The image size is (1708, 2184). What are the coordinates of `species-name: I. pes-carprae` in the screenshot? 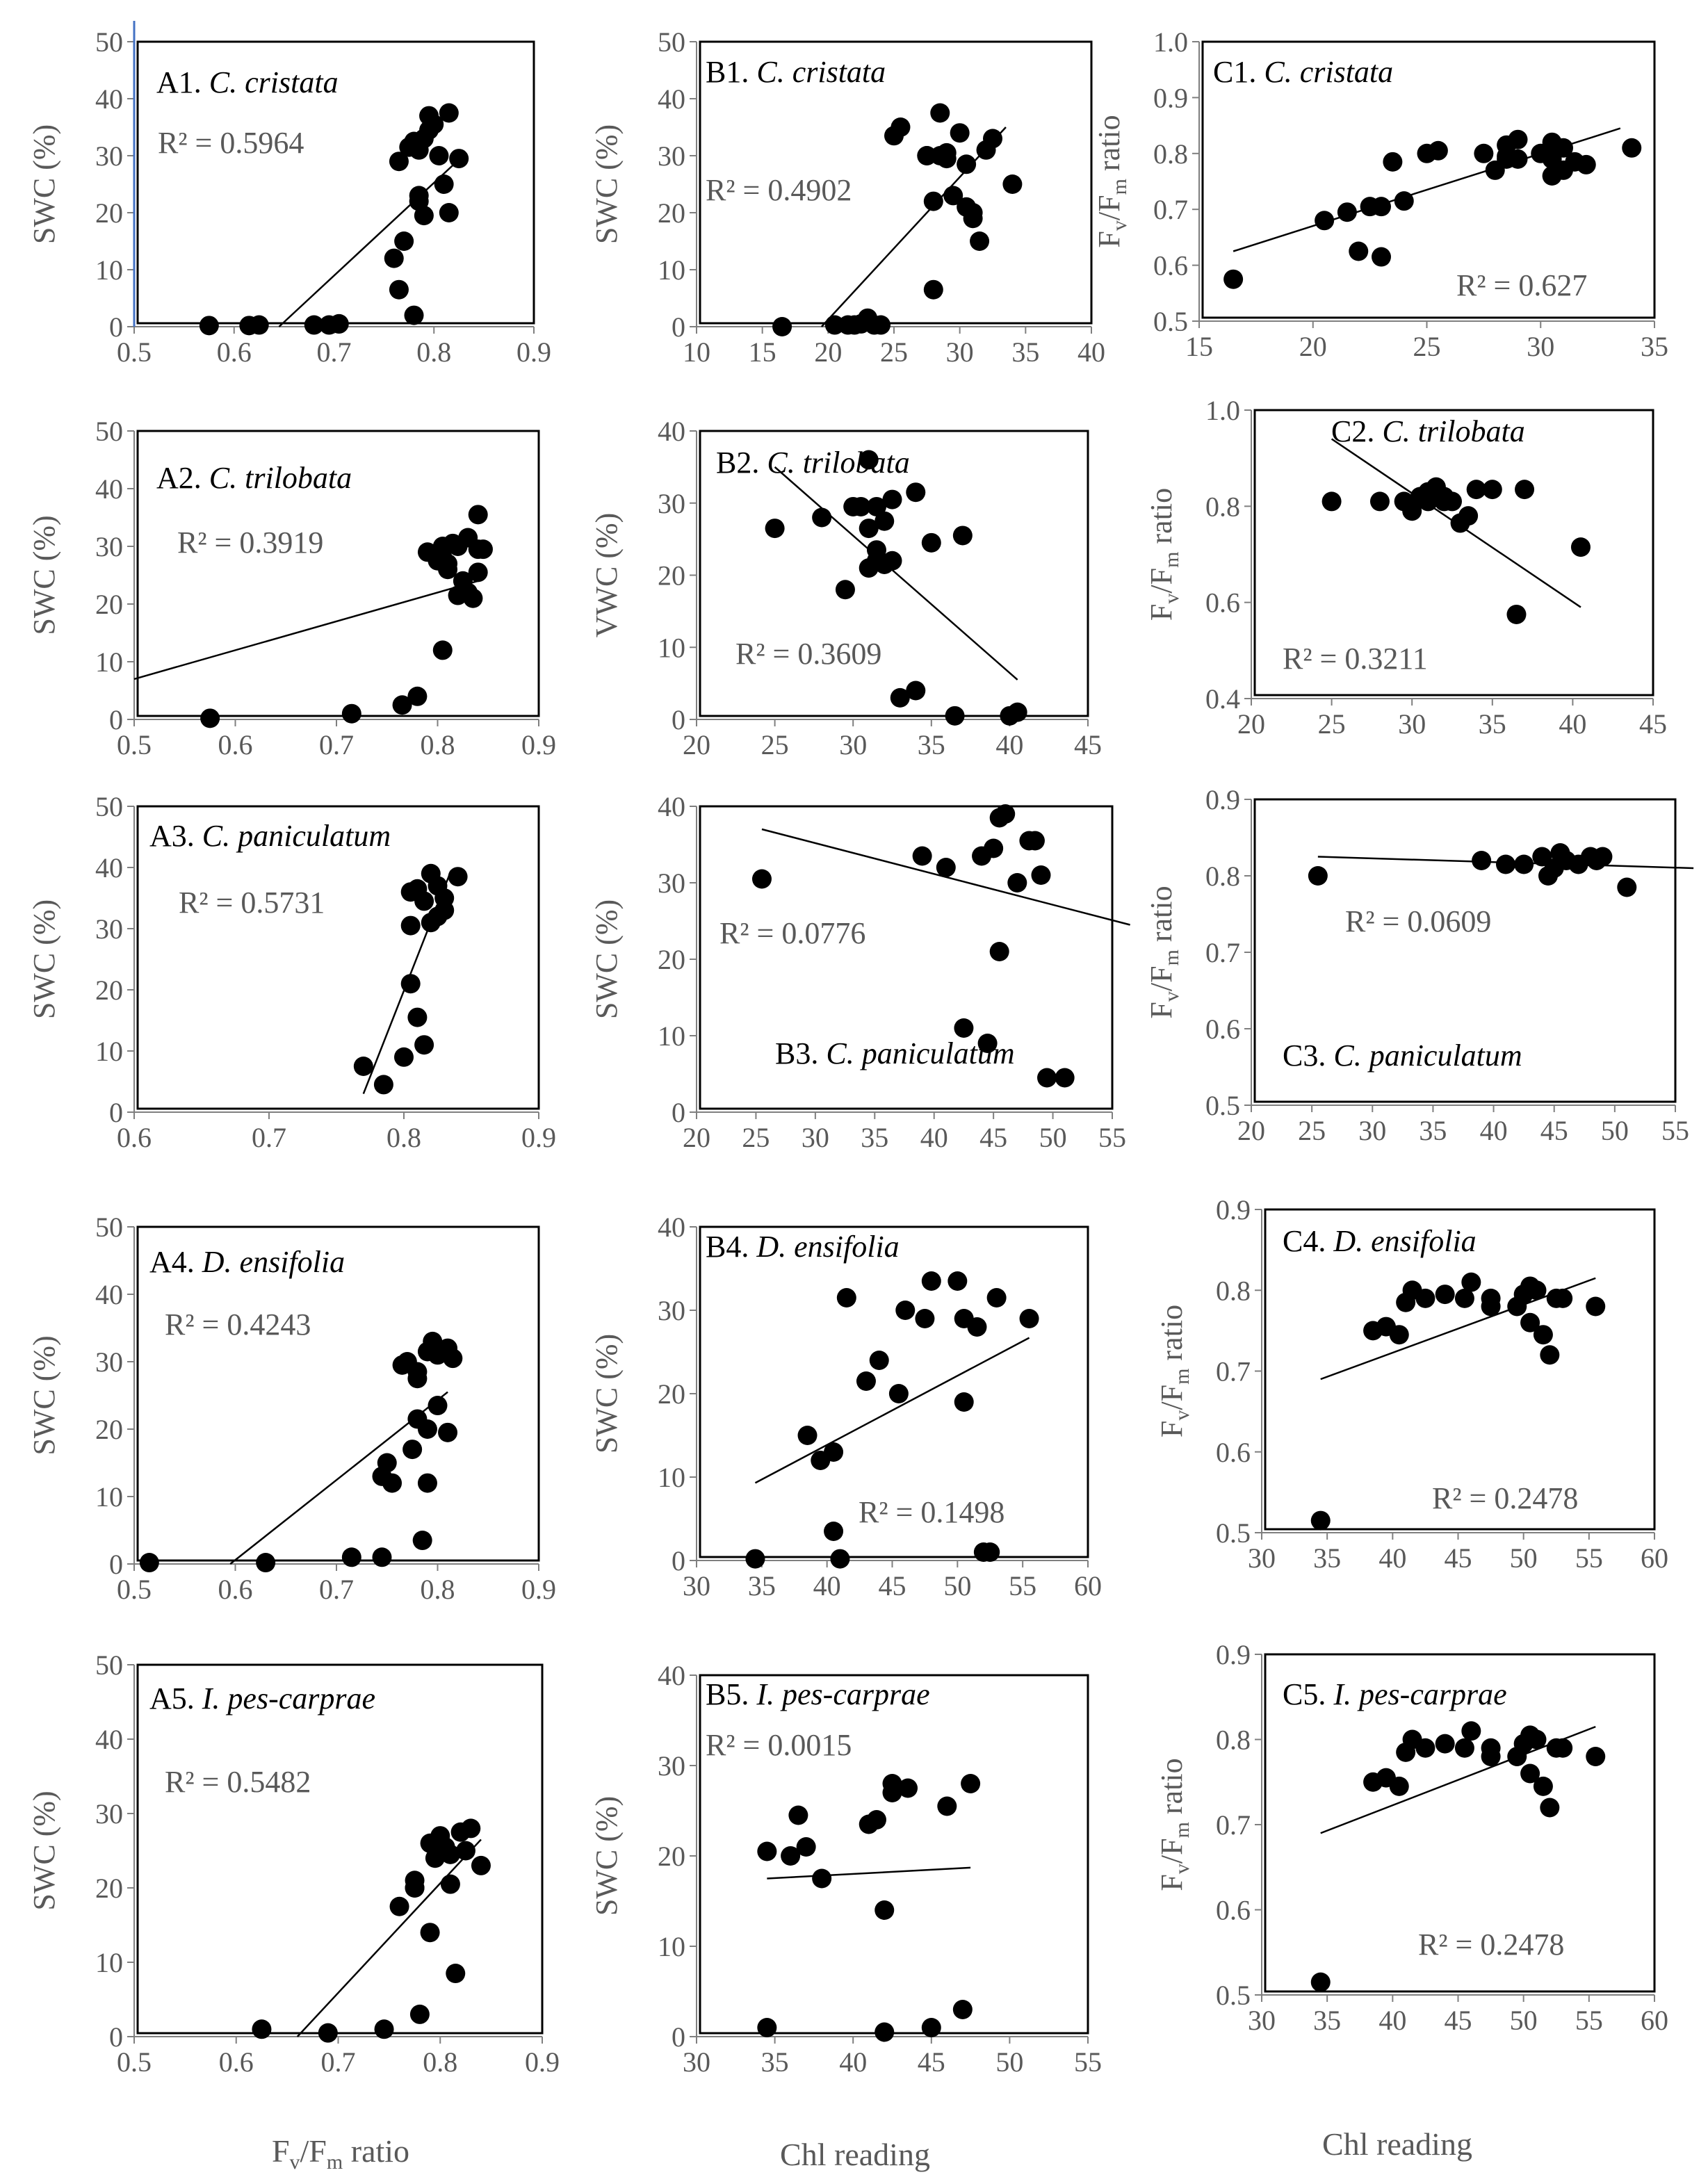 It's located at (1420, 1694).